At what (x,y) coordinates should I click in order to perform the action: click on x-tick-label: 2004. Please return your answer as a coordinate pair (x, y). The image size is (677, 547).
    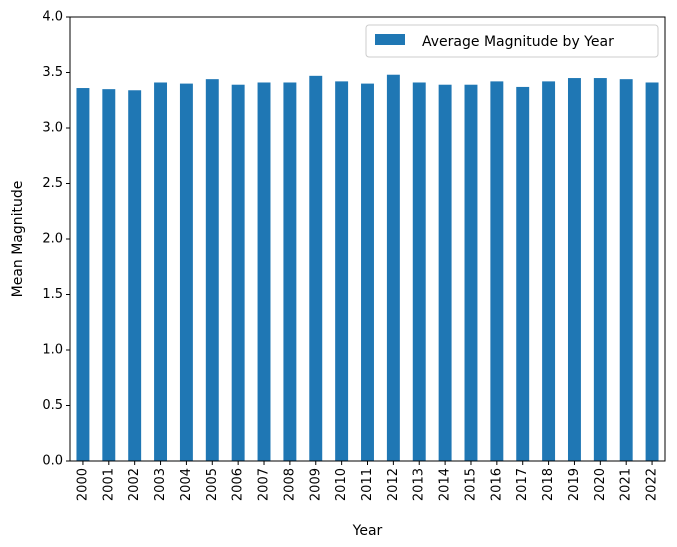
    Looking at the image, I should click on (186, 484).